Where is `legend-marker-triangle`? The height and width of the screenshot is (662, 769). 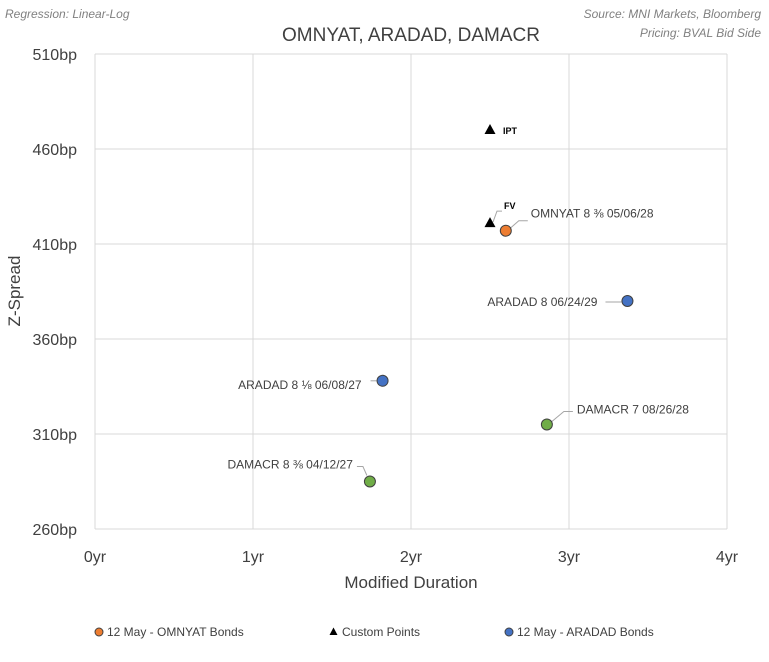 legend-marker-triangle is located at coordinates (333, 631).